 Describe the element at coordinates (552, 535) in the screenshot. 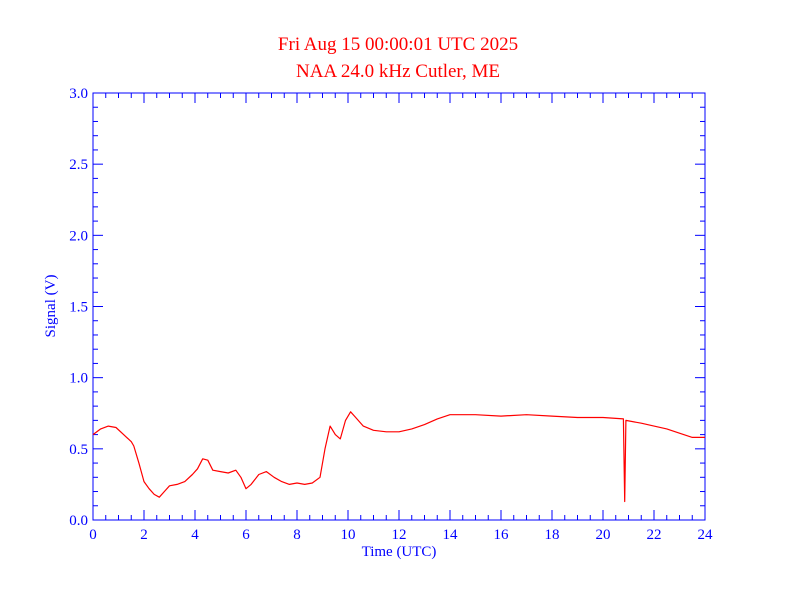

I see `x-tick-label: 18` at that location.